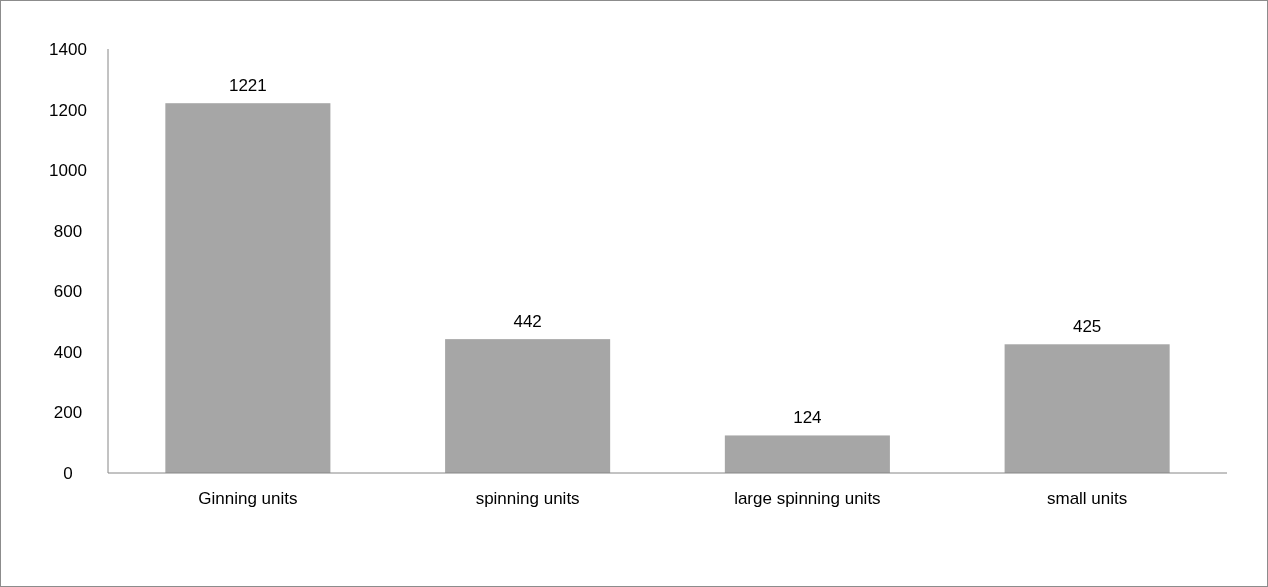  Describe the element at coordinates (807, 418) in the screenshot. I see `data-label: 124` at that location.